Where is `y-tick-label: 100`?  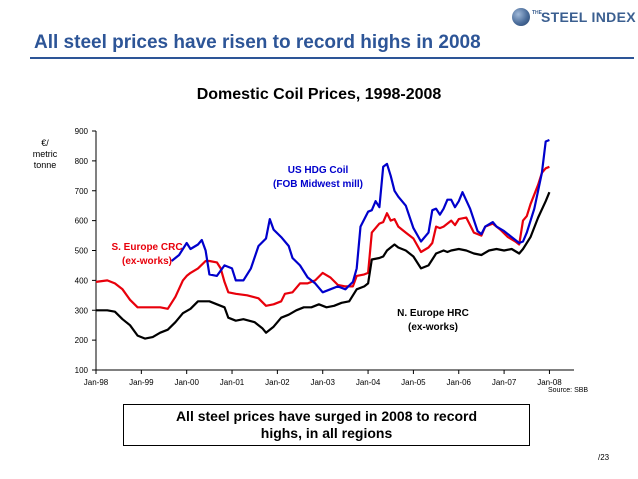 y-tick-label: 100 is located at coordinates (82, 370).